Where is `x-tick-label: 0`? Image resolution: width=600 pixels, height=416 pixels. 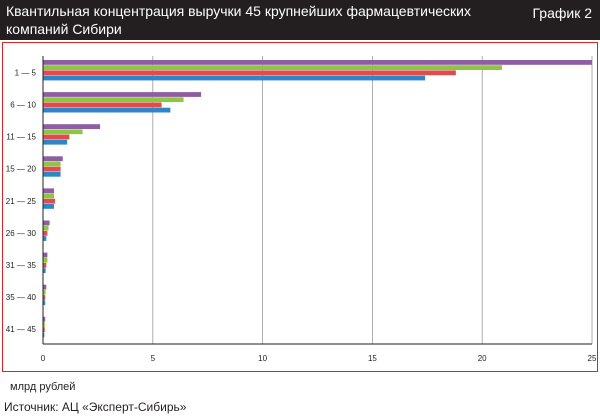
x-tick-label: 0 is located at coordinates (43, 358).